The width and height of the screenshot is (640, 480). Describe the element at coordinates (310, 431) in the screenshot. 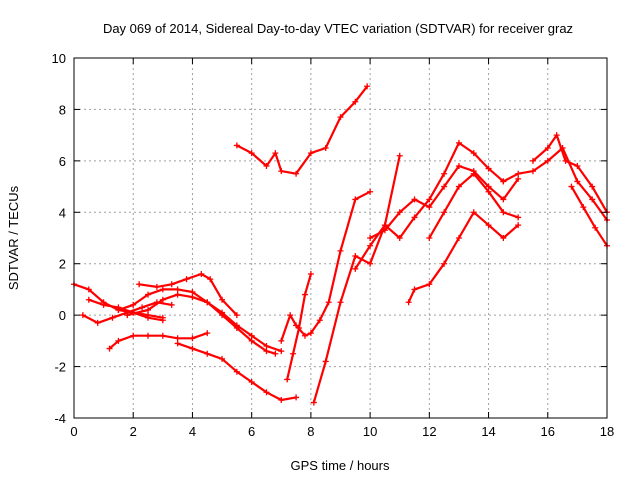

I see `x-tick-label: 8` at that location.